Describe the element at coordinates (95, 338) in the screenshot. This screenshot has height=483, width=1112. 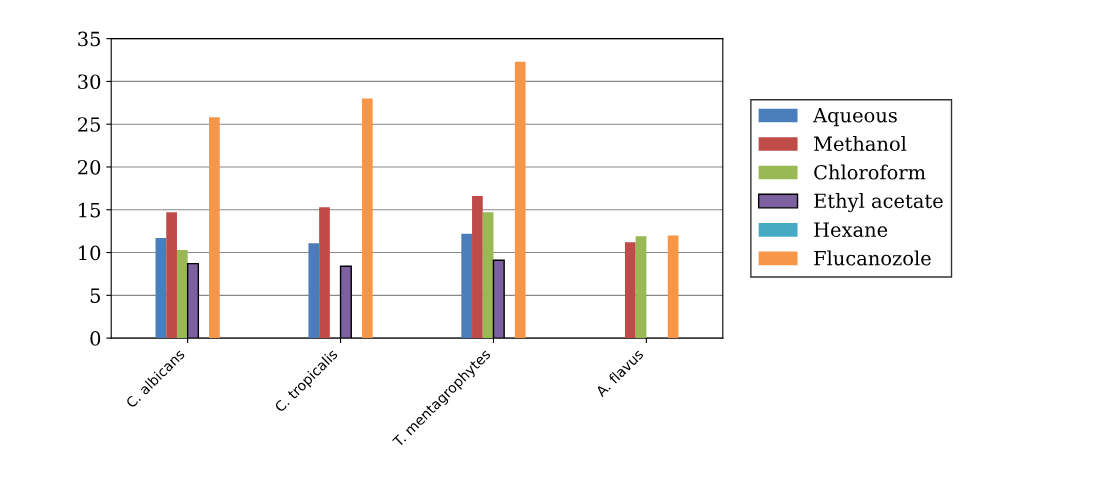
I see `y-tick-label: 0` at that location.